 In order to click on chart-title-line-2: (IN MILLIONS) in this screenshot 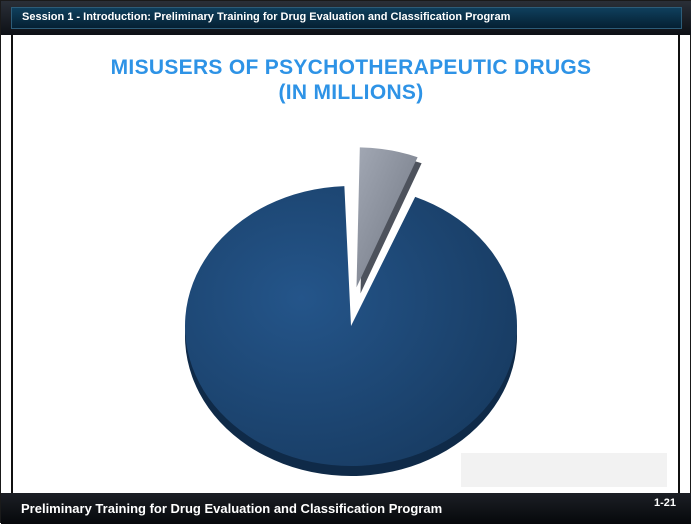, I will do `click(351, 92)`.